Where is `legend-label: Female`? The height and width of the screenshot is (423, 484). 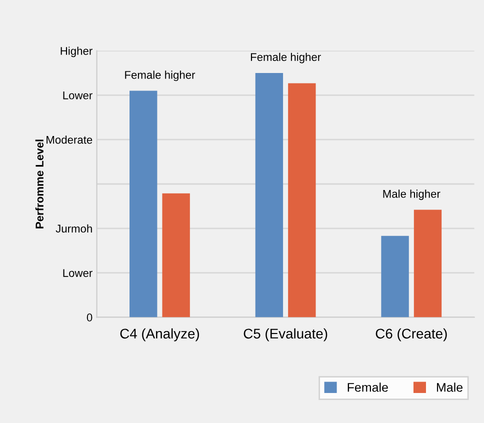
legend-label: Female is located at coordinates (368, 387).